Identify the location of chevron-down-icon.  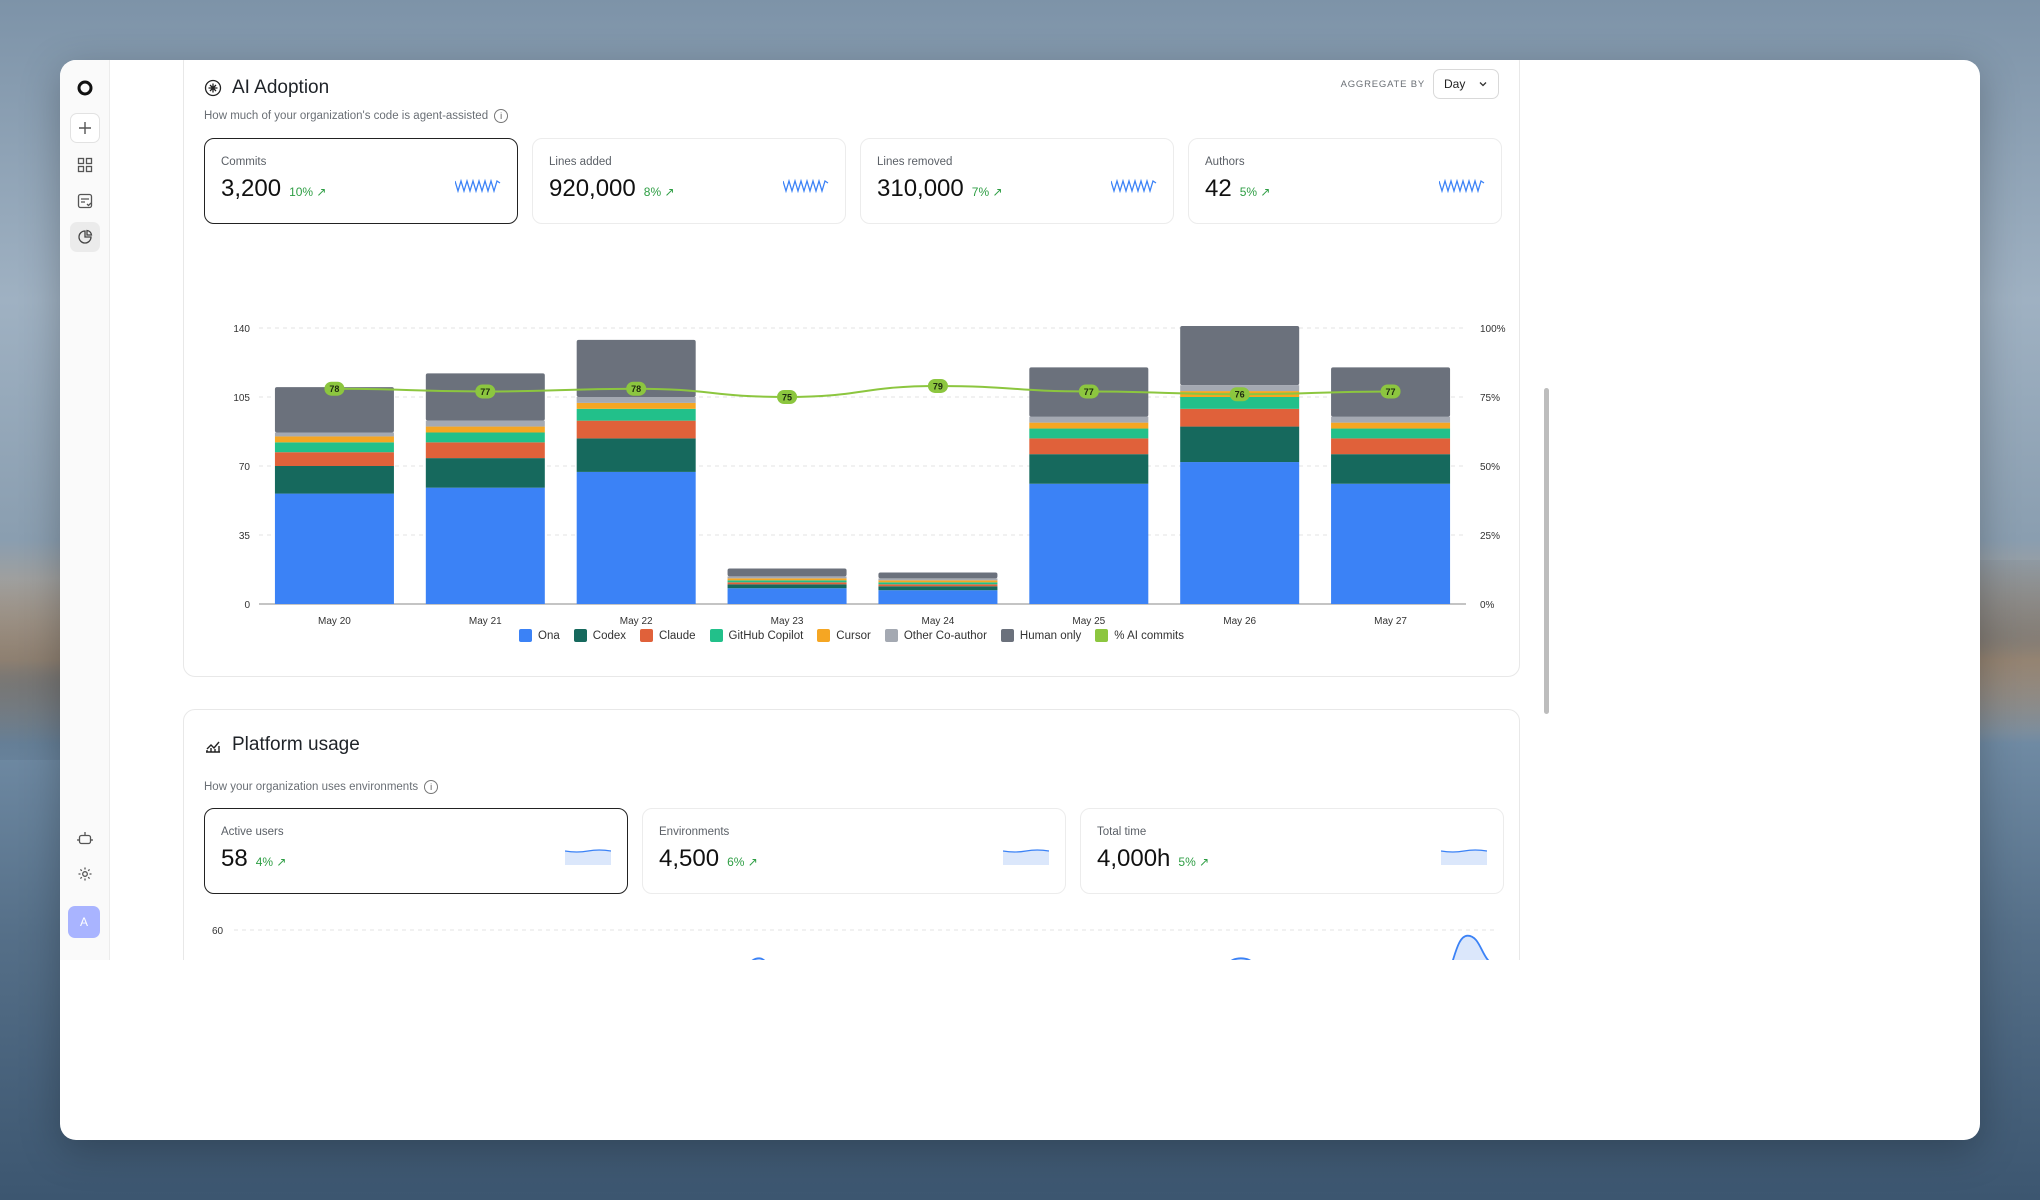
(1483, 84).